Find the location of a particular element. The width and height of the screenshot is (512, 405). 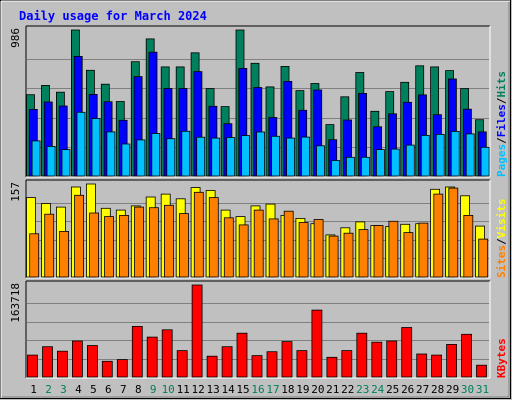

day-label-7: 7 is located at coordinates (123, 389).